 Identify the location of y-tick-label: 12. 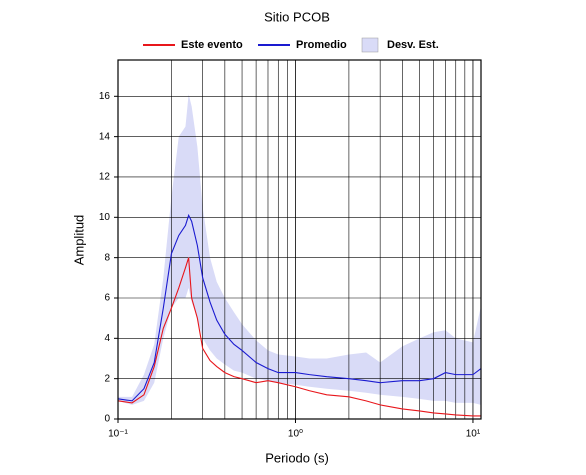
(105, 177).